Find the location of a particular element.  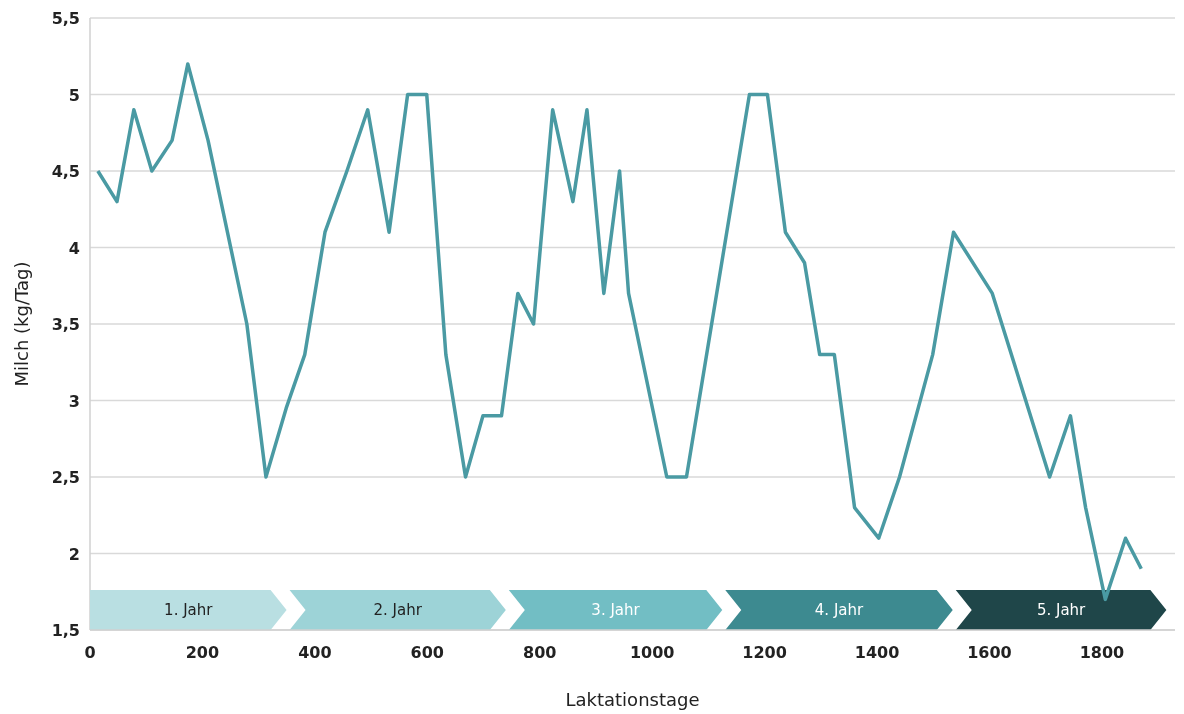

x-tick-label: 800 is located at coordinates (540, 652).